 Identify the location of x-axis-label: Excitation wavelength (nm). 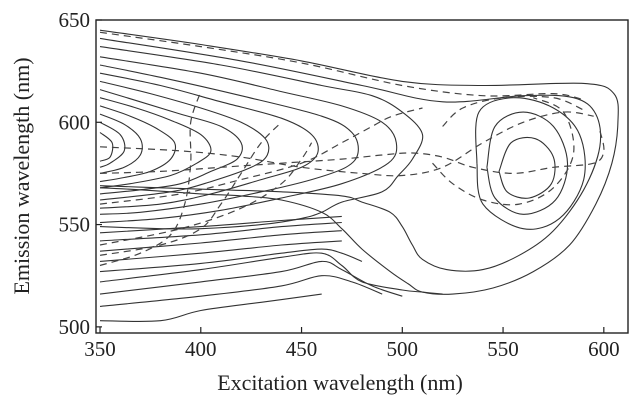
(340, 382).